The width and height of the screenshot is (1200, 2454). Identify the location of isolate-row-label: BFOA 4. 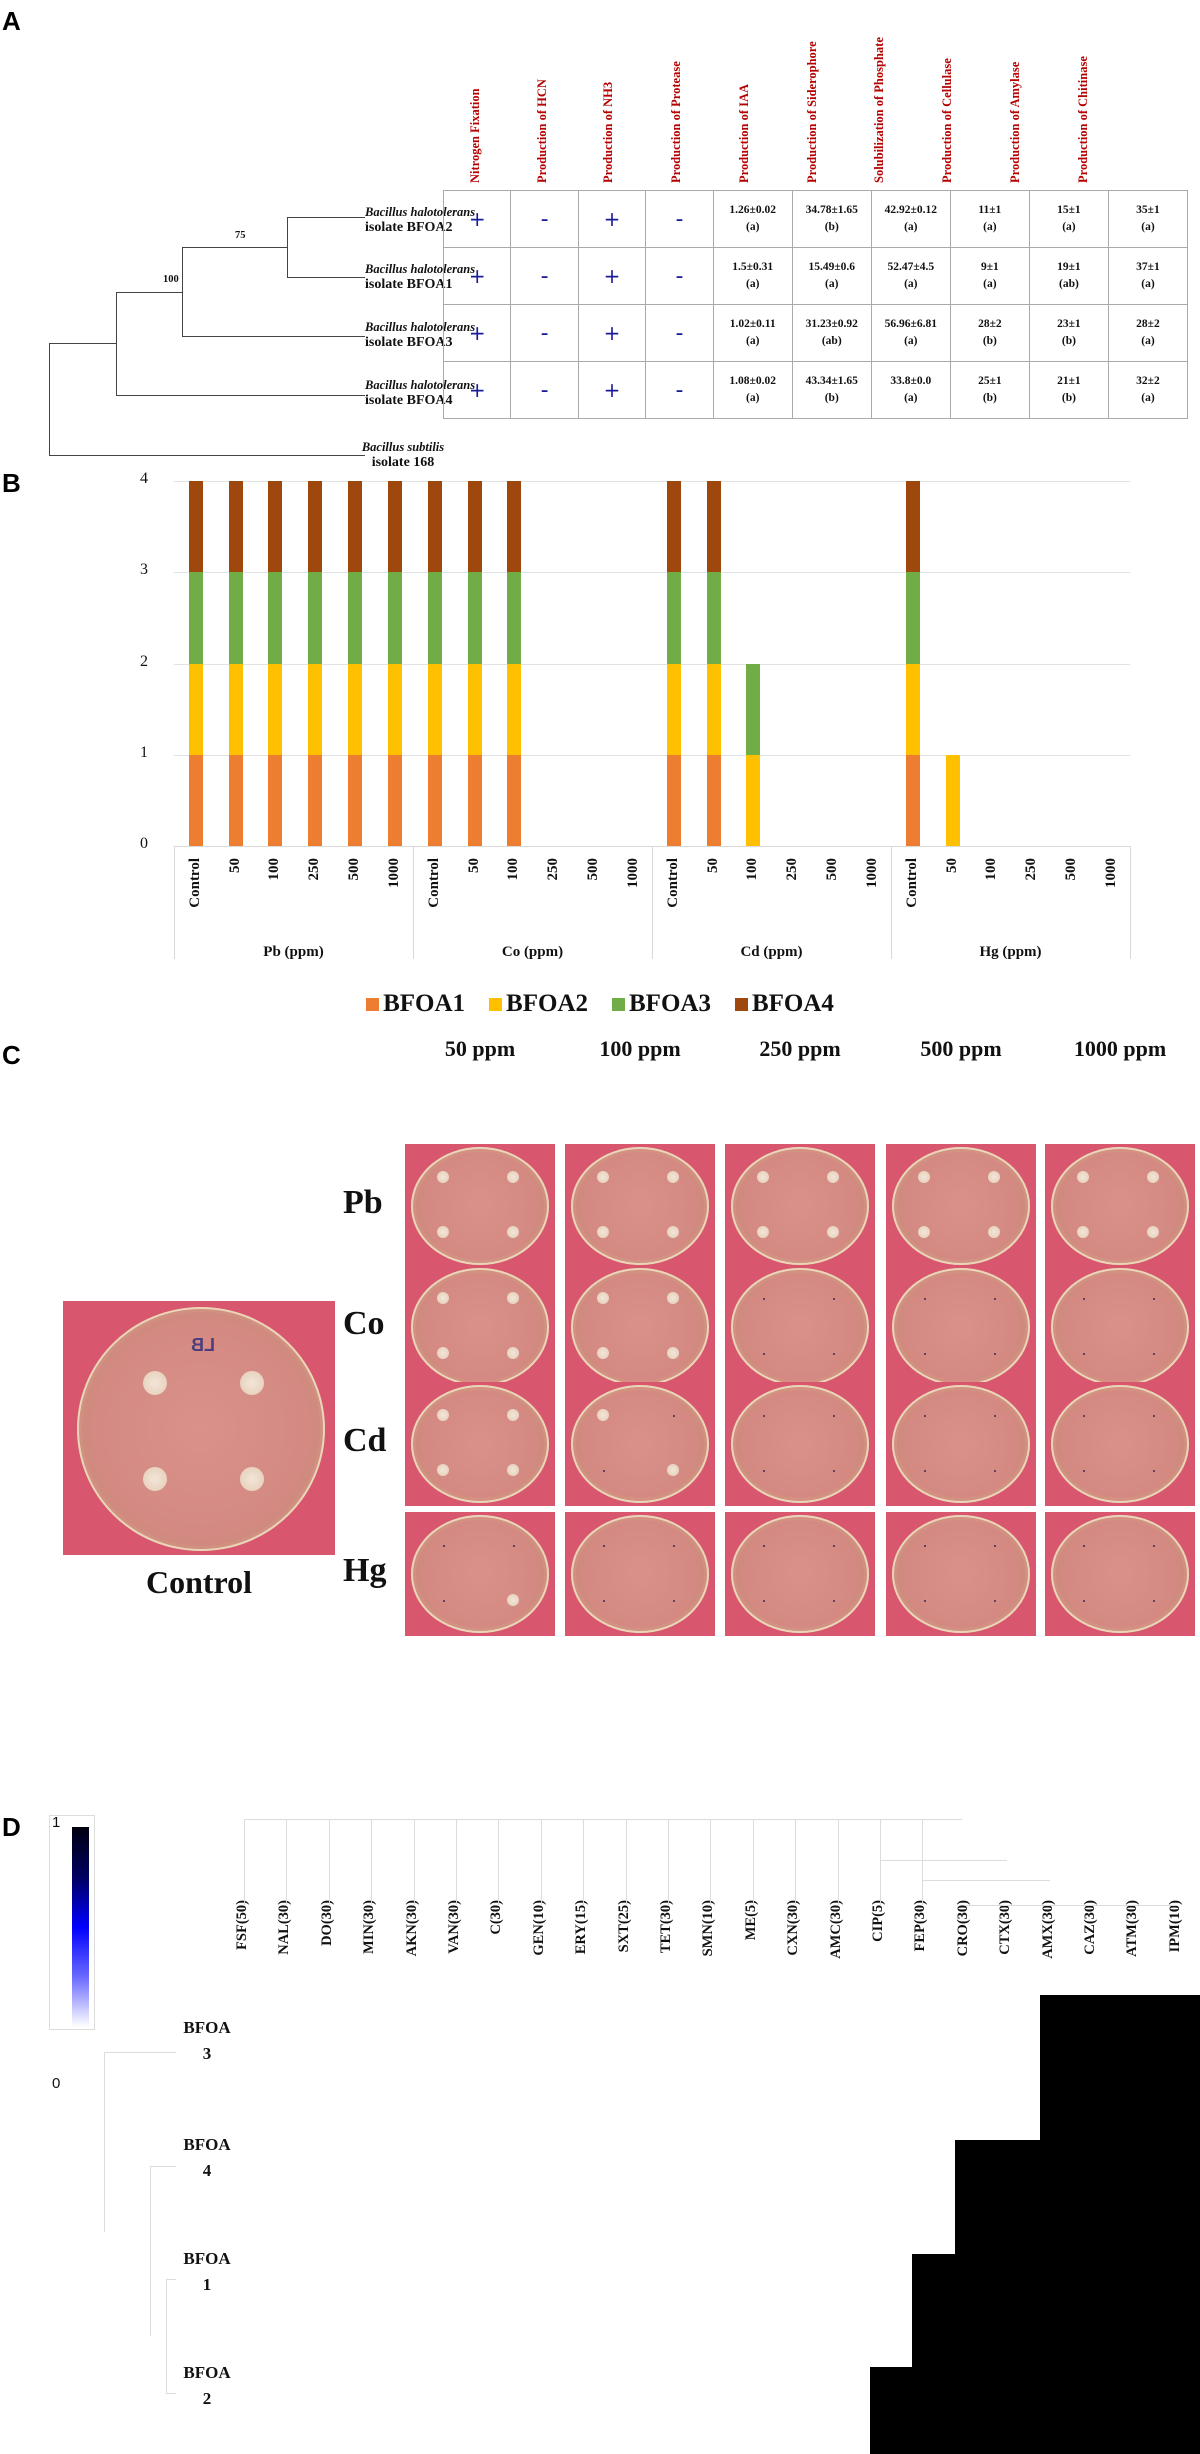
(207, 2158).